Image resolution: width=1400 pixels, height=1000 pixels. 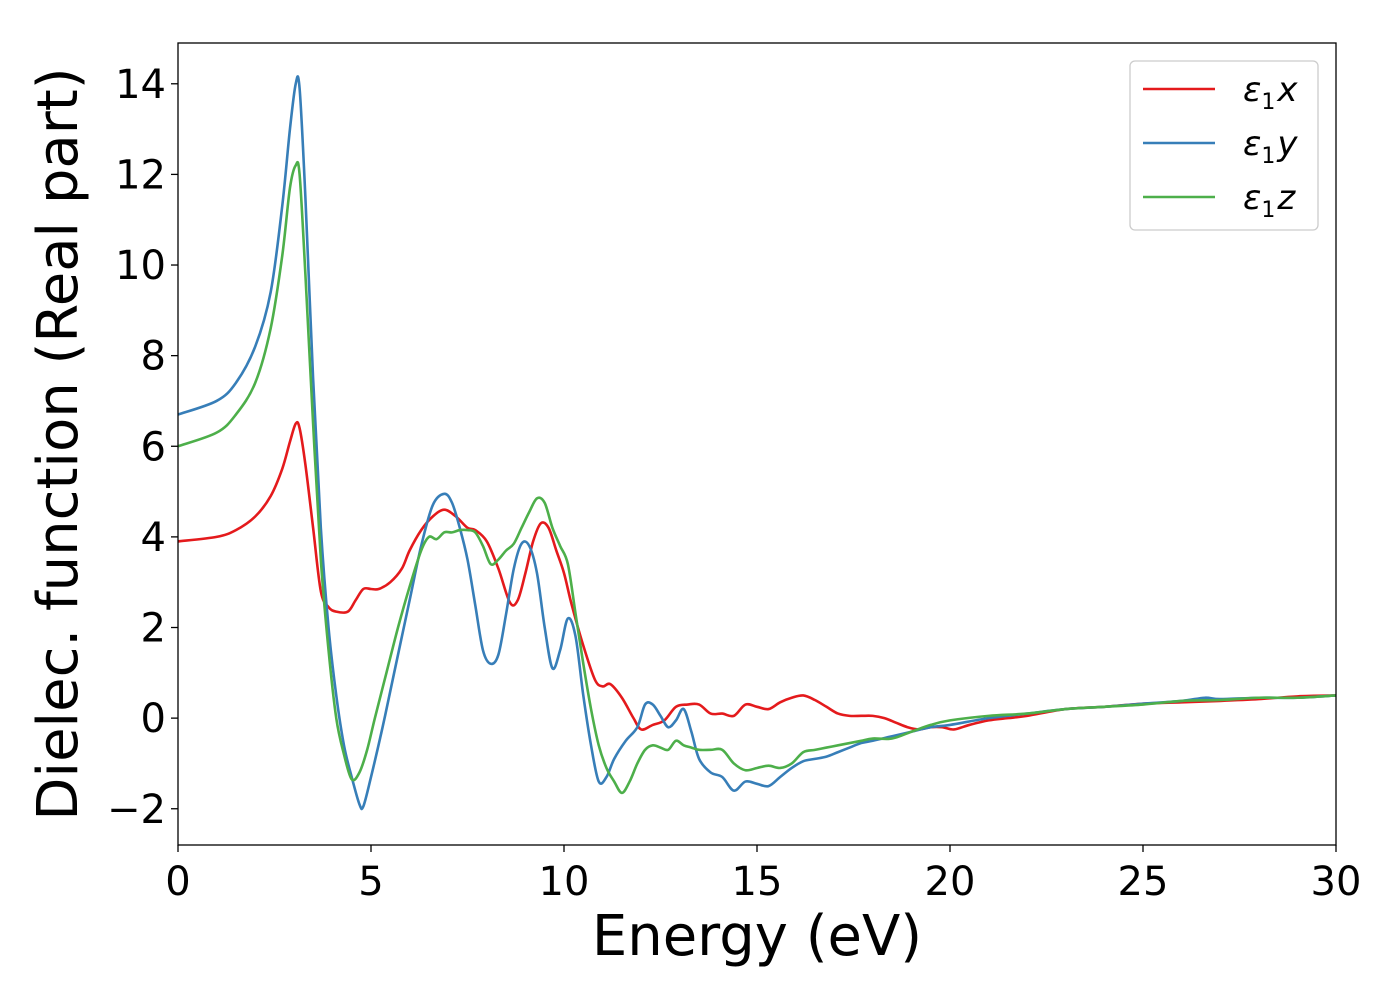 What do you see at coordinates (1269, 200) in the screenshot?
I see `legend-label-z: ε1z` at bounding box center [1269, 200].